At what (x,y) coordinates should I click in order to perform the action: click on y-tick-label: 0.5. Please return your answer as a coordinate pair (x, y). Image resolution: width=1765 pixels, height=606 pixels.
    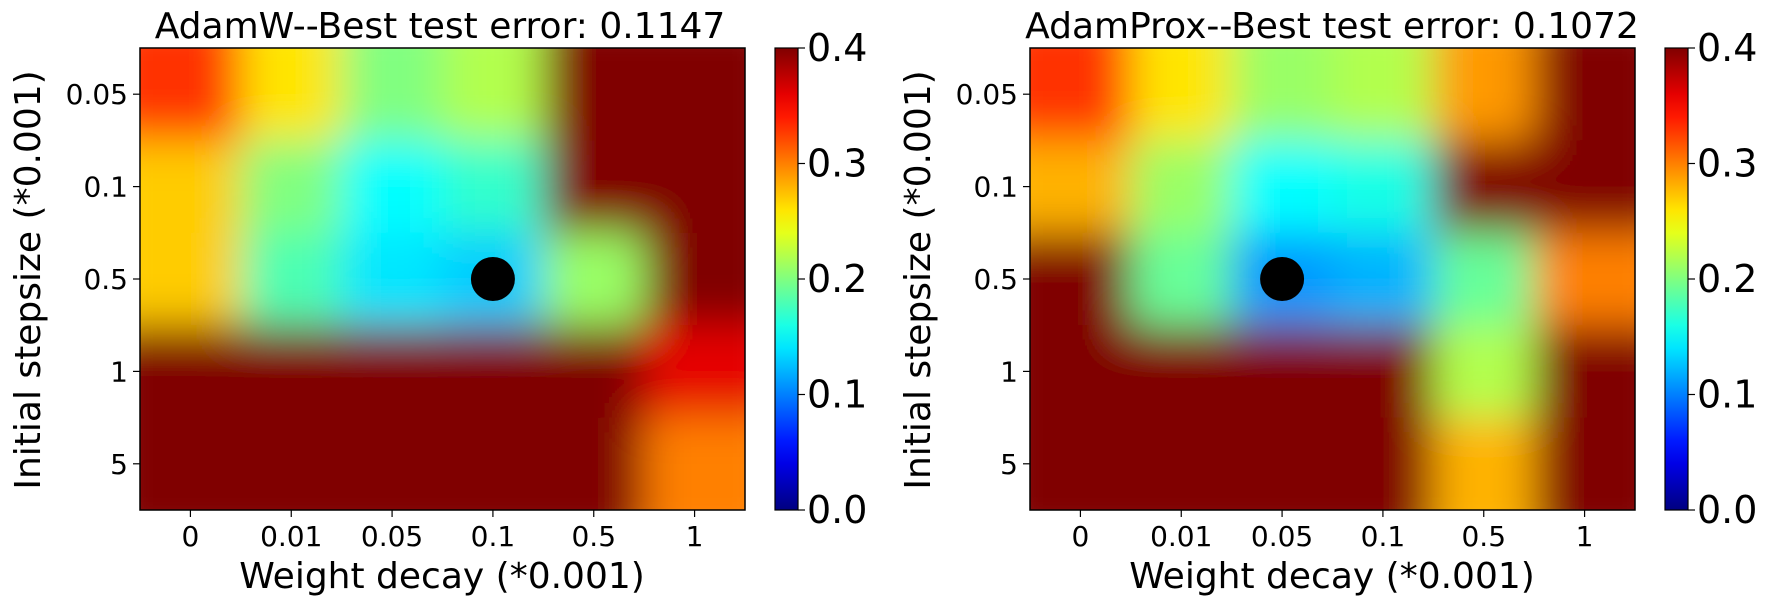
    Looking at the image, I should click on (995, 279).